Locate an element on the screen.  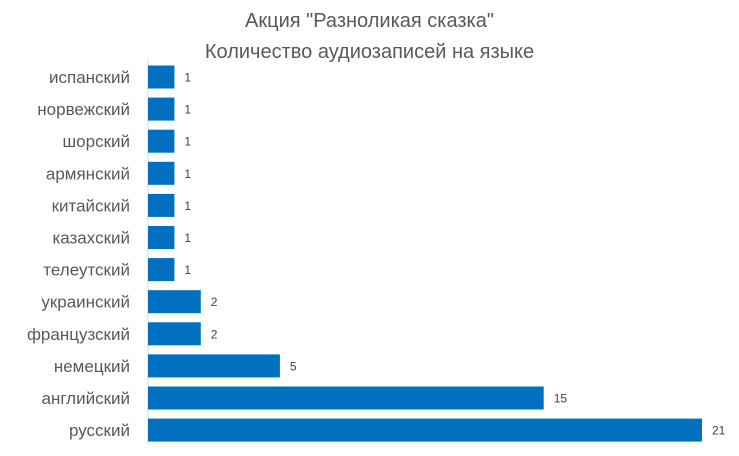
data-label: 5 is located at coordinates (293, 366).